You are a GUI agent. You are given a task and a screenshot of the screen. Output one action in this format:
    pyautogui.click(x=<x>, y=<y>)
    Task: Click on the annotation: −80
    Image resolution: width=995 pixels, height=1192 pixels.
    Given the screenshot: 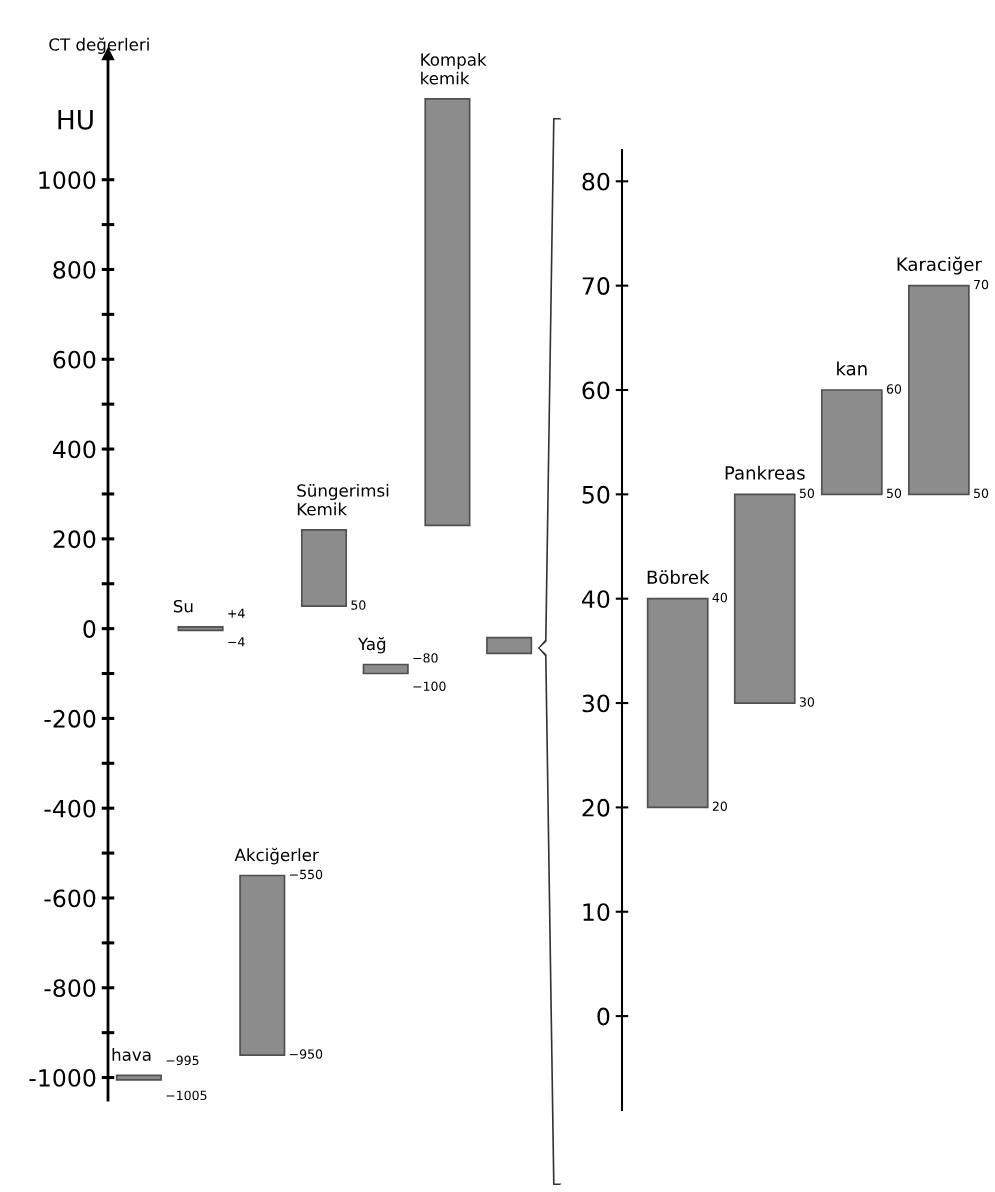 What is the action you would take?
    pyautogui.click(x=425, y=658)
    